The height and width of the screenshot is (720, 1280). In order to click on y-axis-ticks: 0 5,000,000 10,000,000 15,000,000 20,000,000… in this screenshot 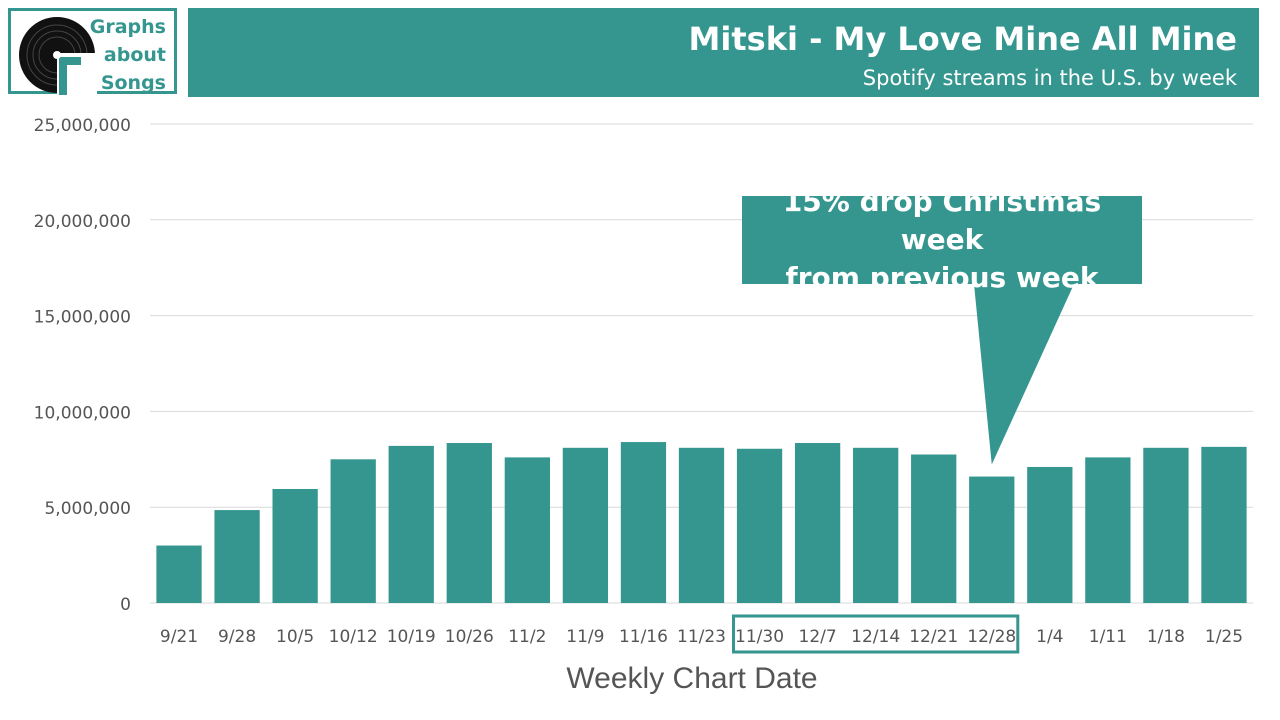, I will do `click(82, 365)`.